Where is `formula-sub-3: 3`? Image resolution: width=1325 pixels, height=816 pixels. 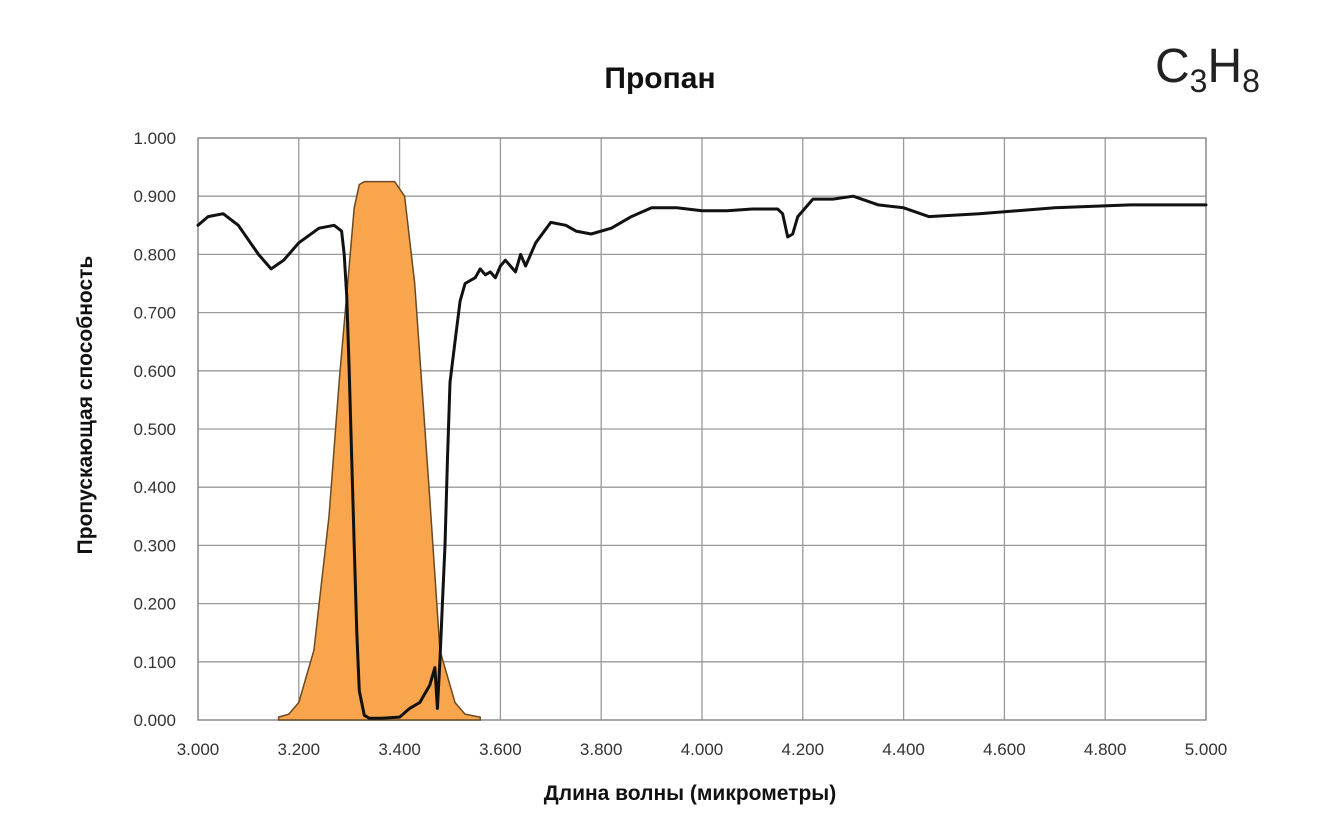 formula-sub-3: 3 is located at coordinates (1199, 81).